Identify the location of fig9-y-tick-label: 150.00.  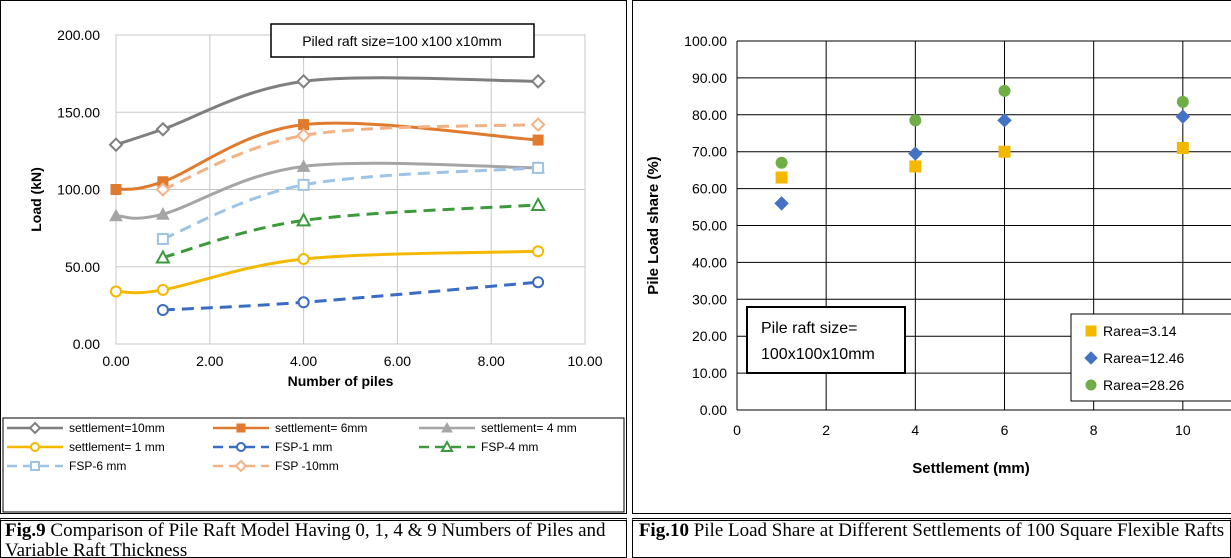
(78, 112).